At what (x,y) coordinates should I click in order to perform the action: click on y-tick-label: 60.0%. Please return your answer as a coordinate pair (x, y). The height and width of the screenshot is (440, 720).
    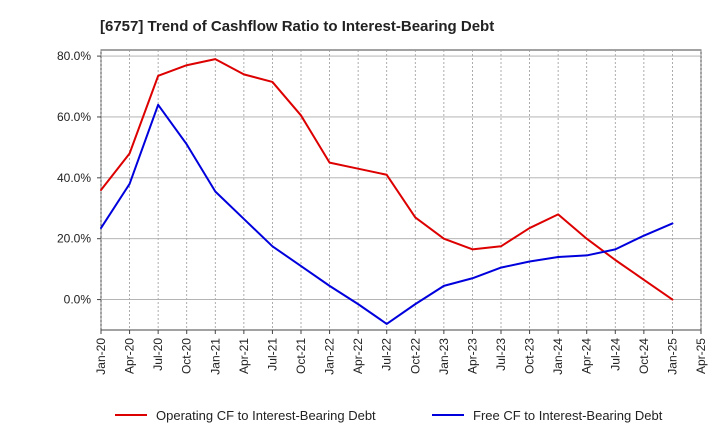
    Looking at the image, I should click on (74, 117).